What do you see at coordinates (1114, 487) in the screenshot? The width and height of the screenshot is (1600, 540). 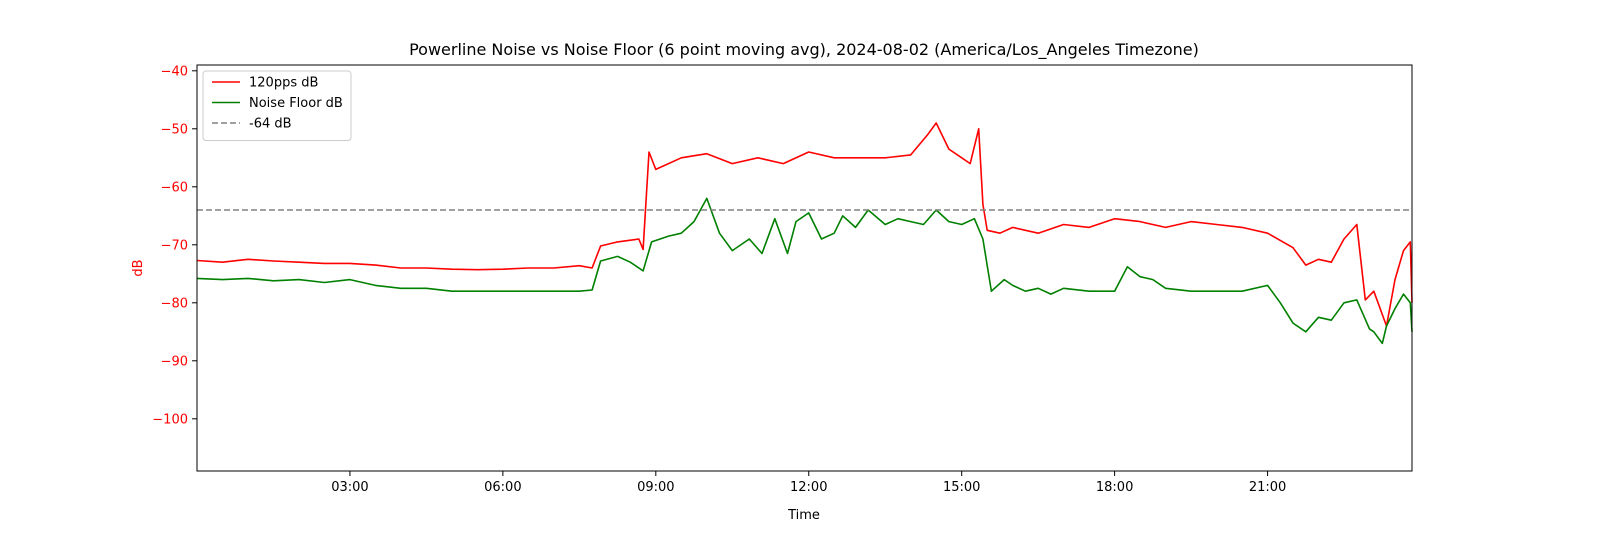 I see `x-tick-label: 18:00` at bounding box center [1114, 487].